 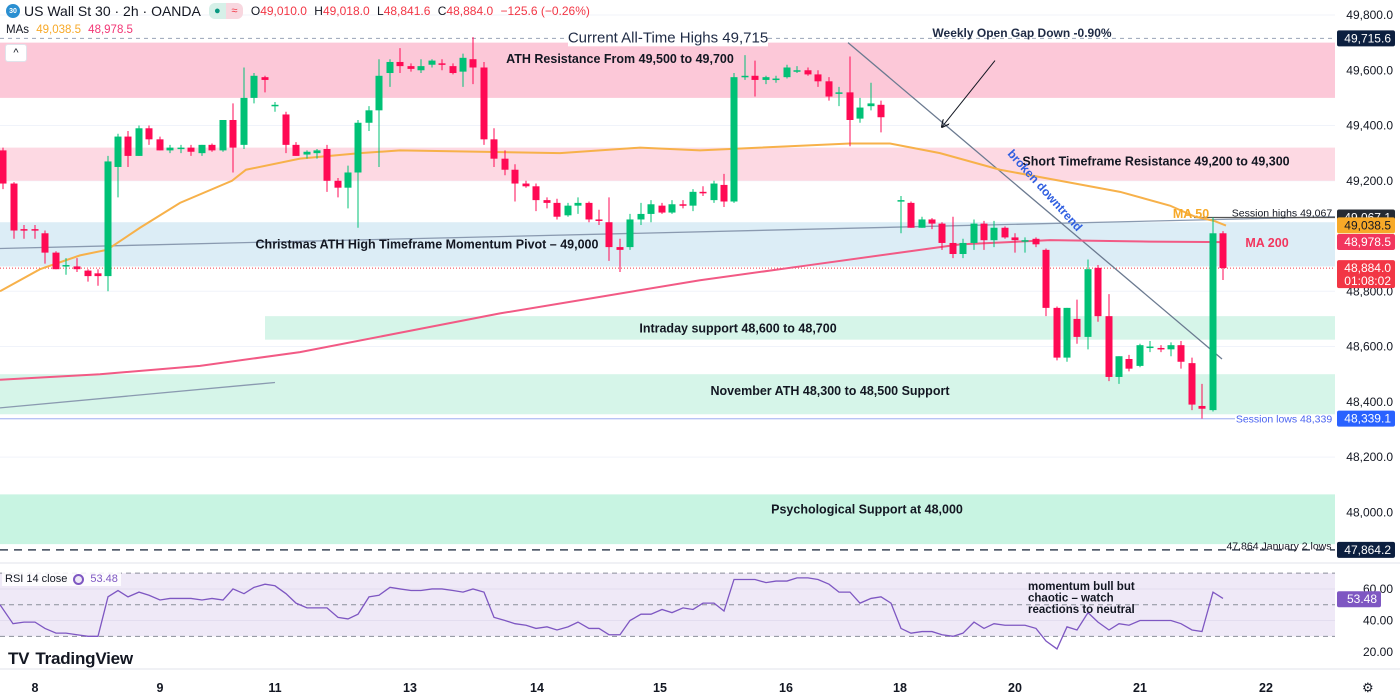 What do you see at coordinates (1368, 687) in the screenshot?
I see `chart-settings-icon: ⚙` at bounding box center [1368, 687].